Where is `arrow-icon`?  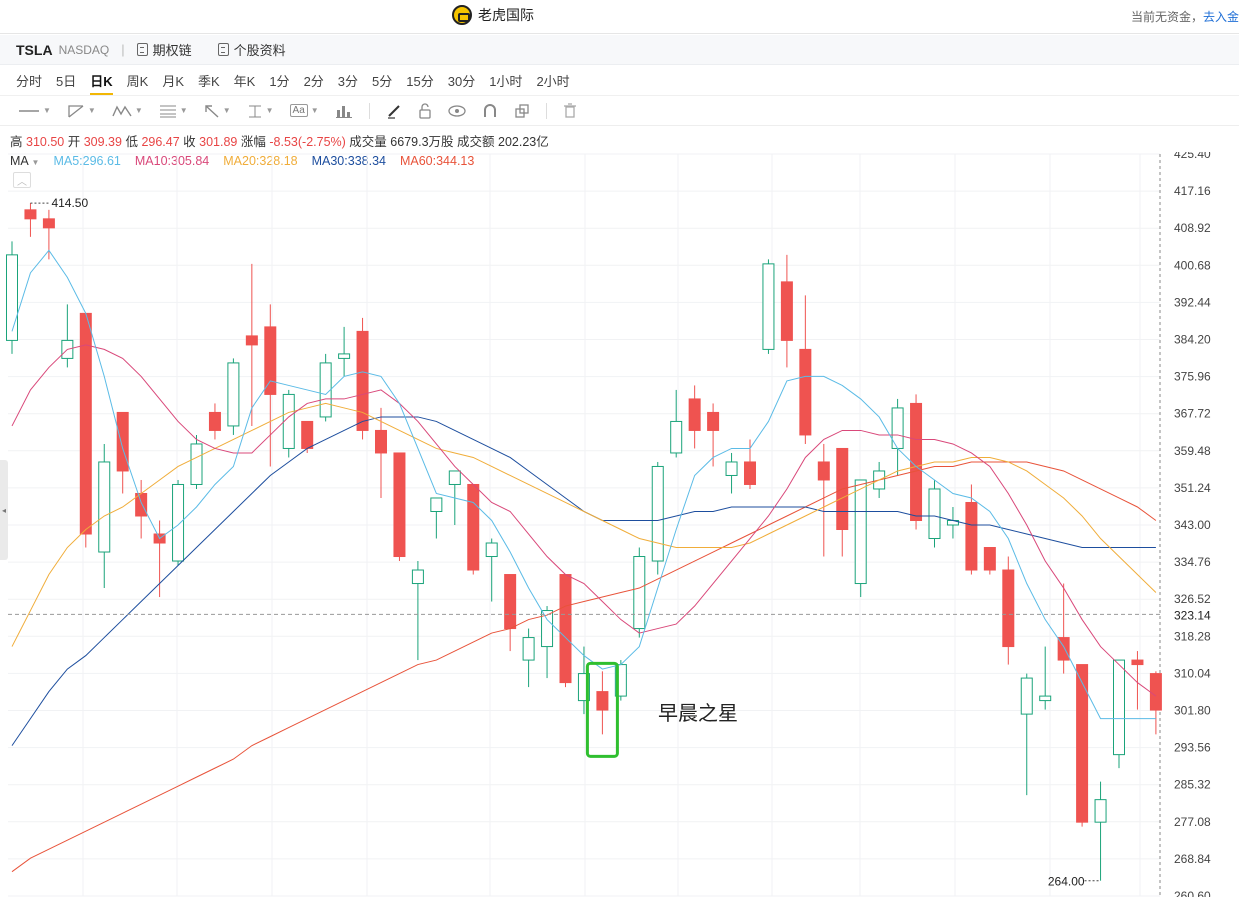
arrow-icon is located at coordinates (211, 111).